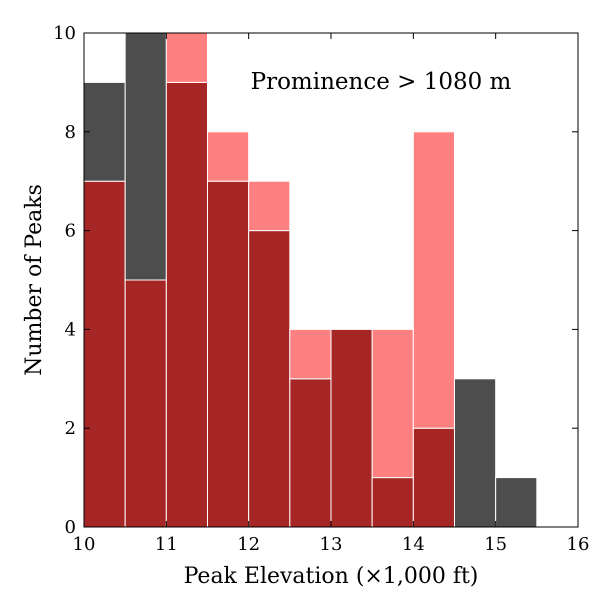 This screenshot has width=600, height=600. Describe the element at coordinates (70, 231) in the screenshot. I see `y-tick-label: 6` at that location.